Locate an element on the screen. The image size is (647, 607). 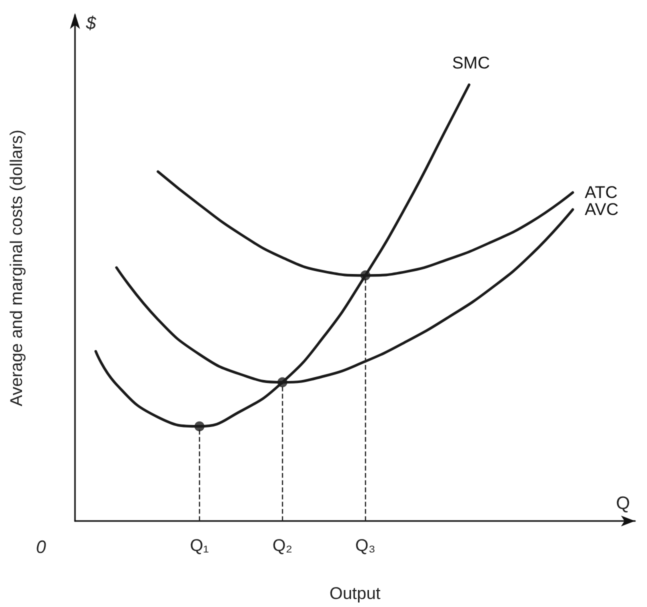
annotation: Q is located at coordinates (623, 503).